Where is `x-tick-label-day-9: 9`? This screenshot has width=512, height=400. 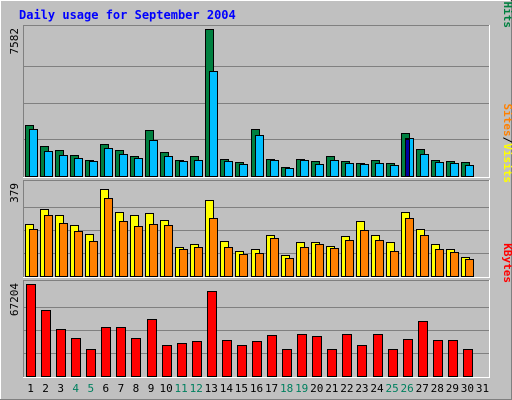 x-tick-label-day-9: 9 is located at coordinates (151, 388).